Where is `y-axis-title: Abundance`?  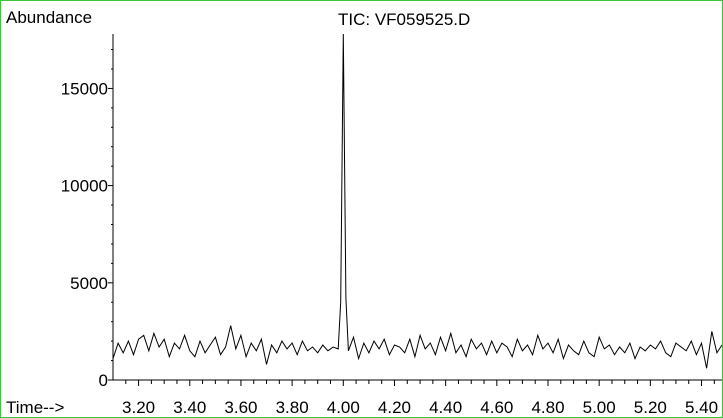
y-axis-title: Abundance is located at coordinates (49, 17).